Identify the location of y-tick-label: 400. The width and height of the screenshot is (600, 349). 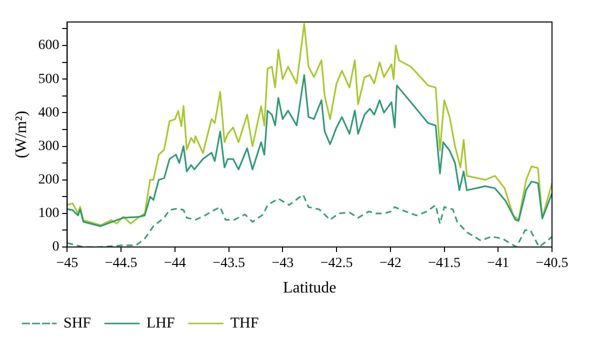
(49, 112).